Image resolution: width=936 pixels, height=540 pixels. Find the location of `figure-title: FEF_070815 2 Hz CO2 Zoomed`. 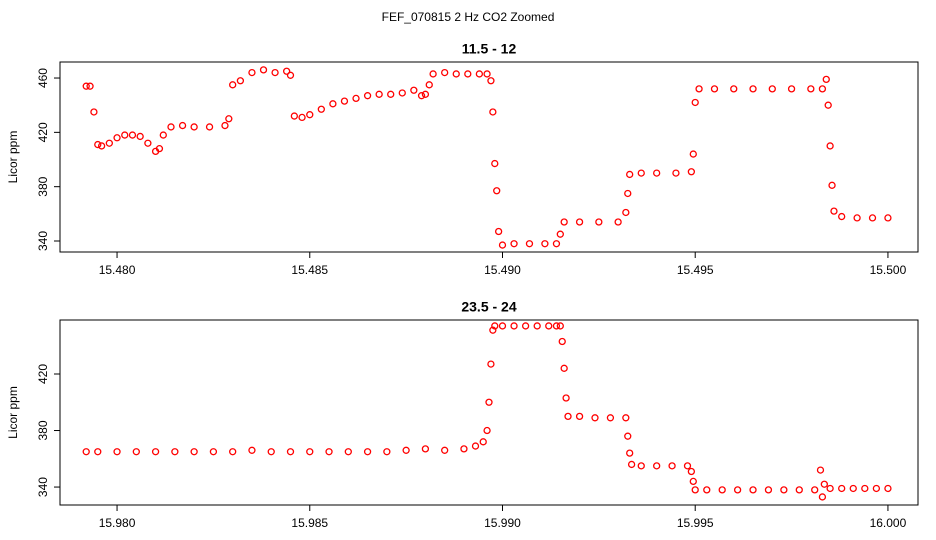

figure-title: FEF_070815 2 Hz CO2 Zoomed is located at coordinates (468, 17).